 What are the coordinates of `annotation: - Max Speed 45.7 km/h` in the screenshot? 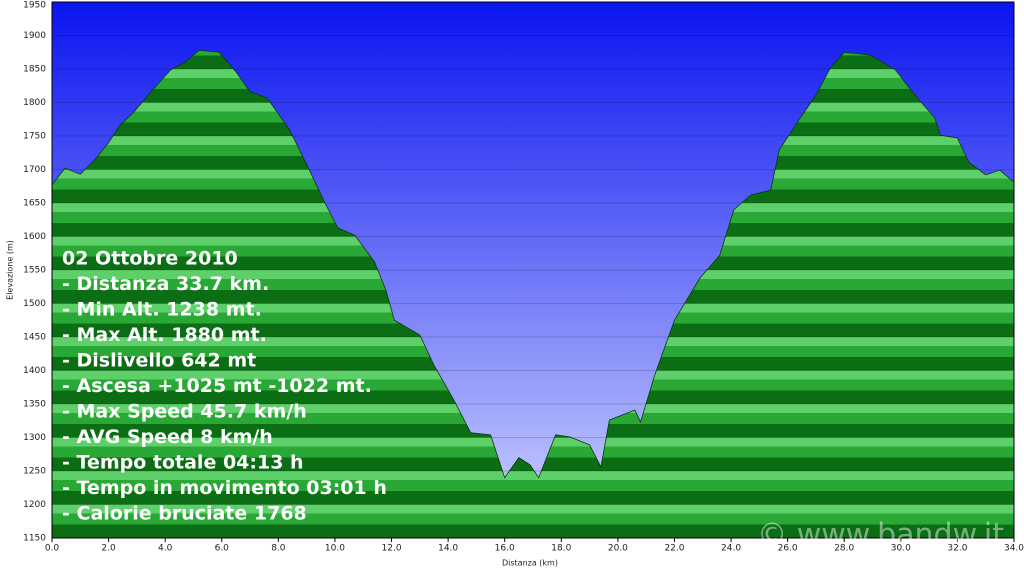 It's located at (184, 412).